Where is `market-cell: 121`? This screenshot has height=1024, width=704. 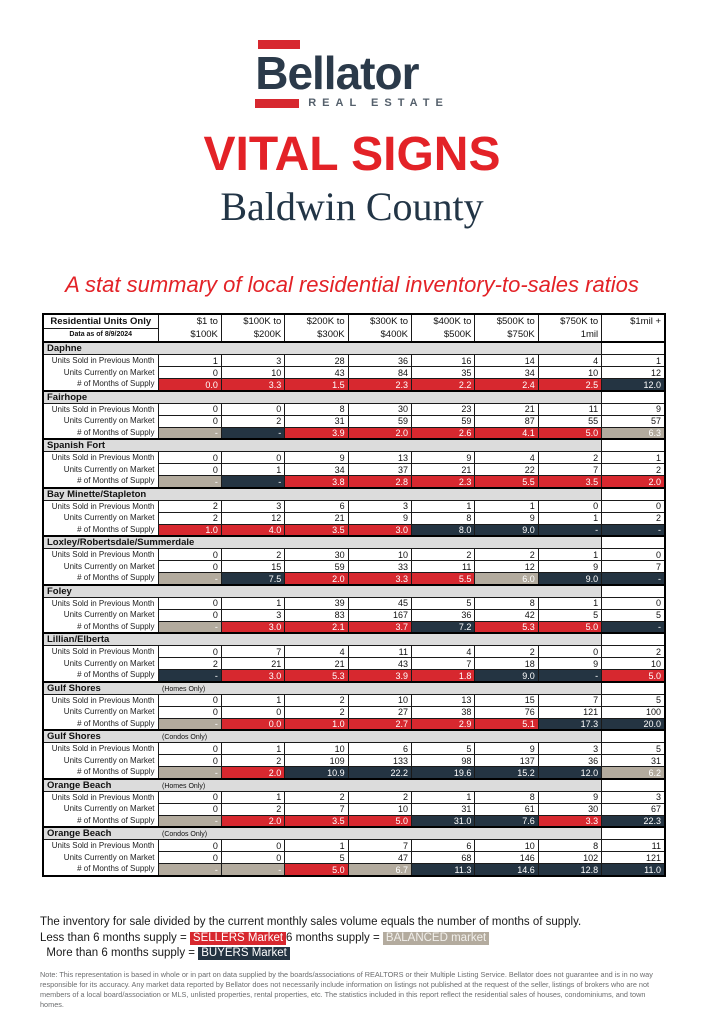 market-cell: 121 is located at coordinates (633, 858).